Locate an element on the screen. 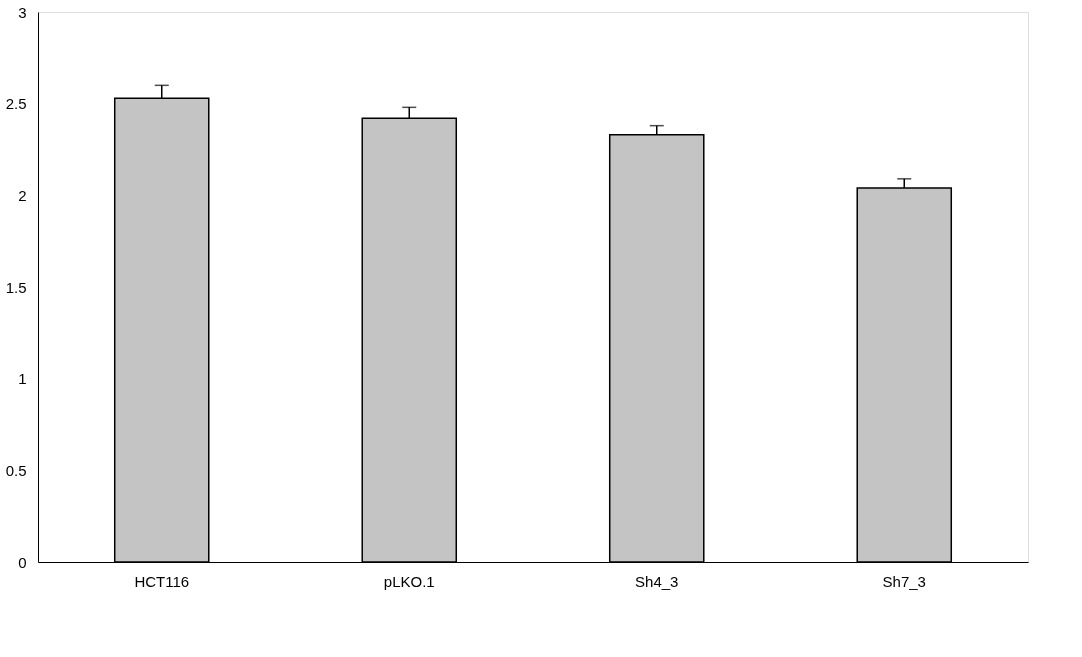 The height and width of the screenshot is (657, 1082). x-tick-label: pLKO.1 is located at coordinates (409, 581).